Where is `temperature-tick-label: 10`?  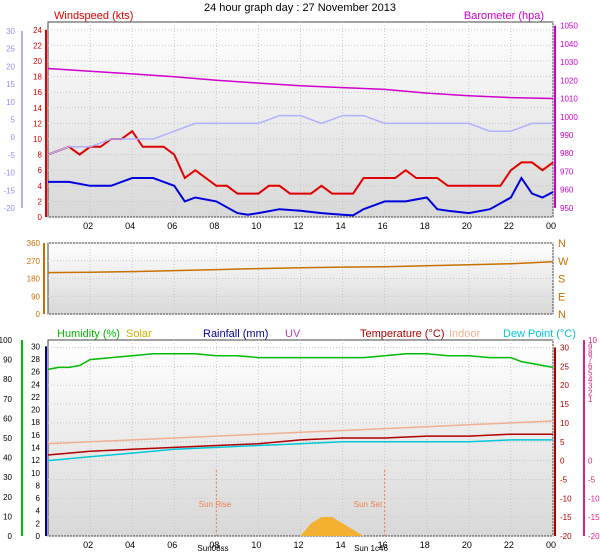 temperature-tick-label: 10 is located at coordinates (564, 423).